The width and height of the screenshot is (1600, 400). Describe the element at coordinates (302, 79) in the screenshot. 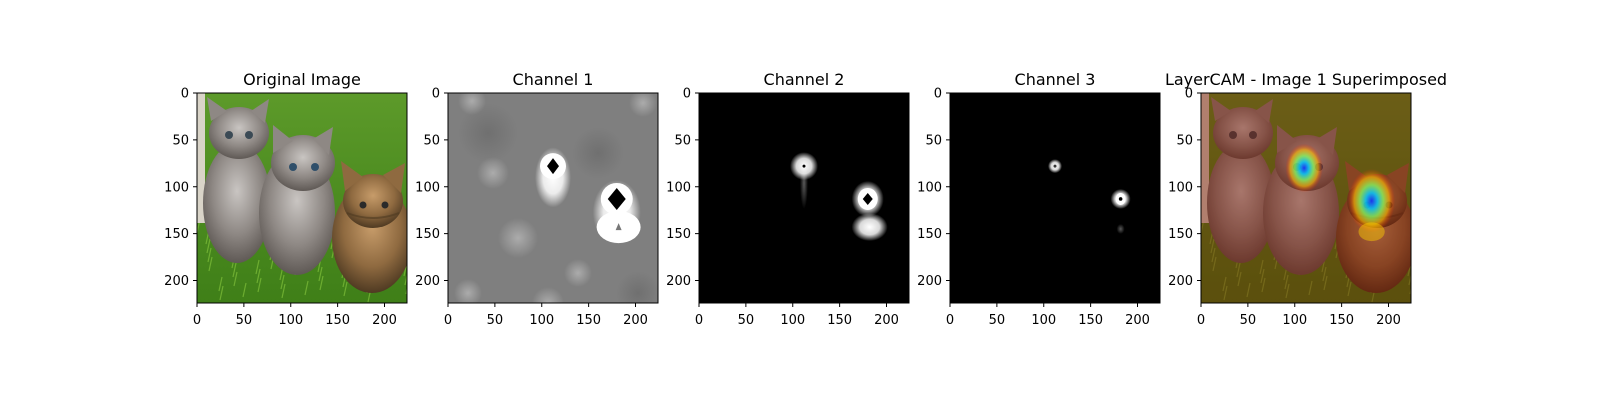

I see `panel-title: Original Image` at that location.